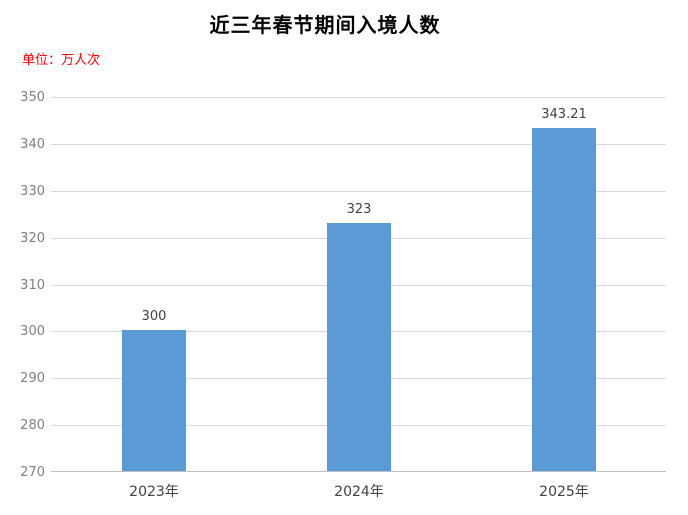 The image size is (688, 515). Describe the element at coordinates (32, 378) in the screenshot. I see `y-tick-label: 290` at that location.